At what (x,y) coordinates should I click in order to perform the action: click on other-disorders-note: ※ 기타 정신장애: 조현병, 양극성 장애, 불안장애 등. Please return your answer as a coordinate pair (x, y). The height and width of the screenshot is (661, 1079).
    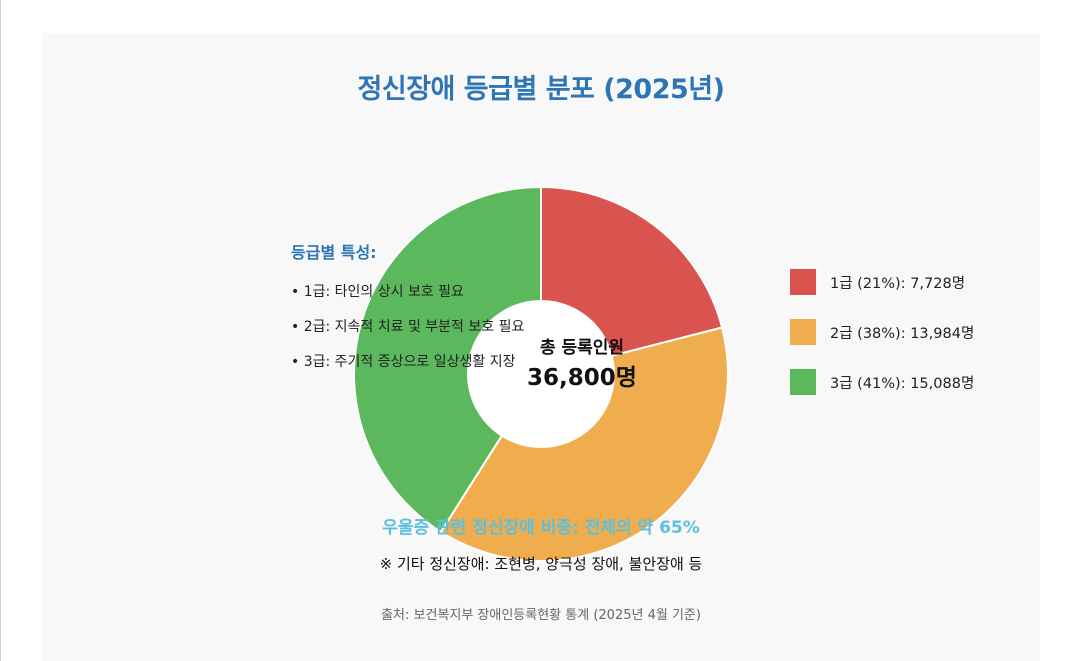
    Looking at the image, I should click on (541, 564).